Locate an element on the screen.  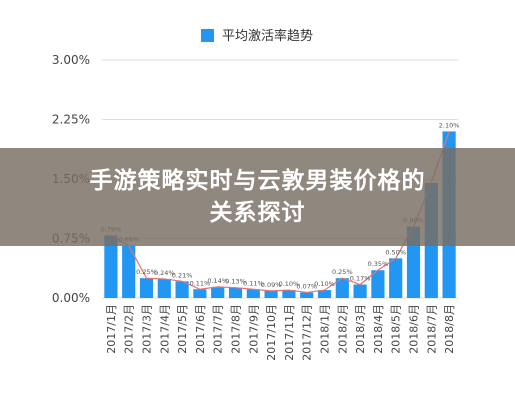
data-label: 2.10% is located at coordinates (449, 125).